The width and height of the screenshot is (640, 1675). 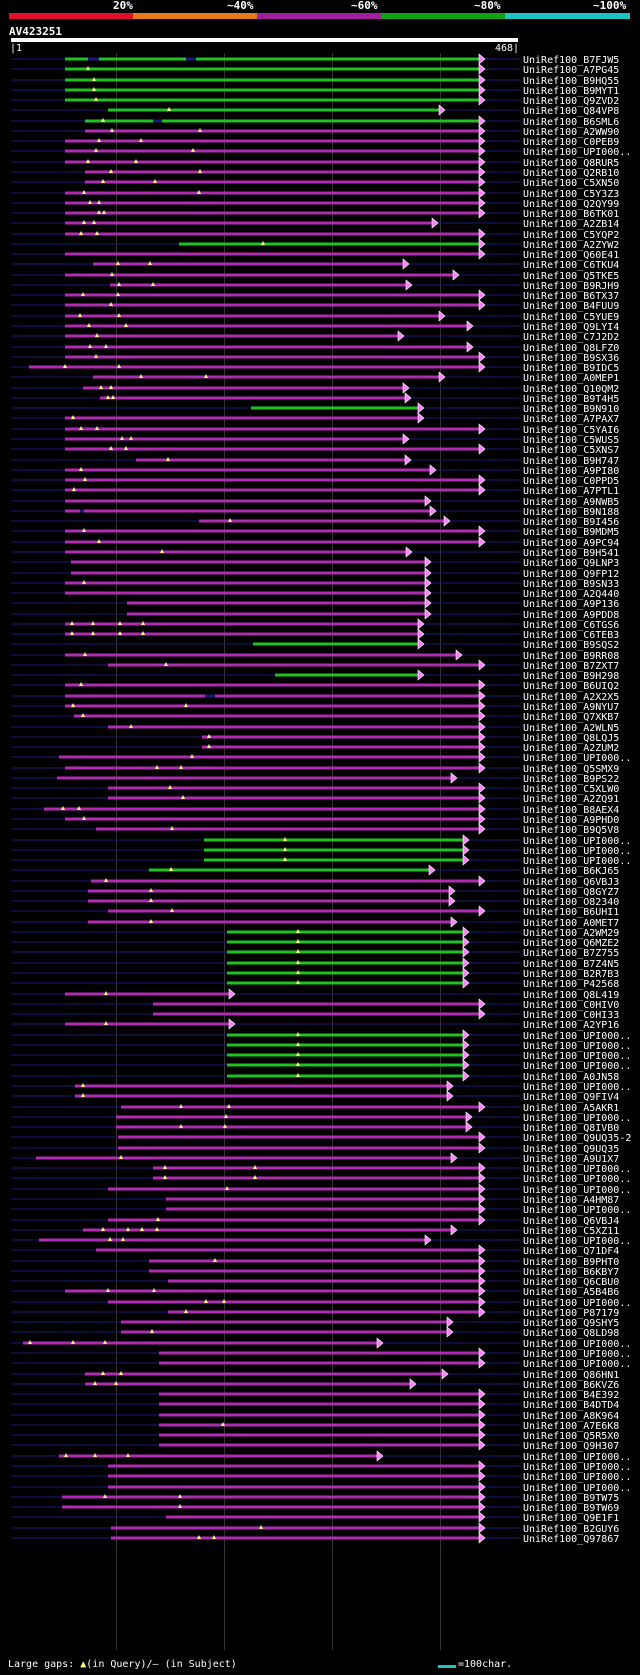 I want to click on hit-name: UniRef100_C5YQP2, so click(x=571, y=235).